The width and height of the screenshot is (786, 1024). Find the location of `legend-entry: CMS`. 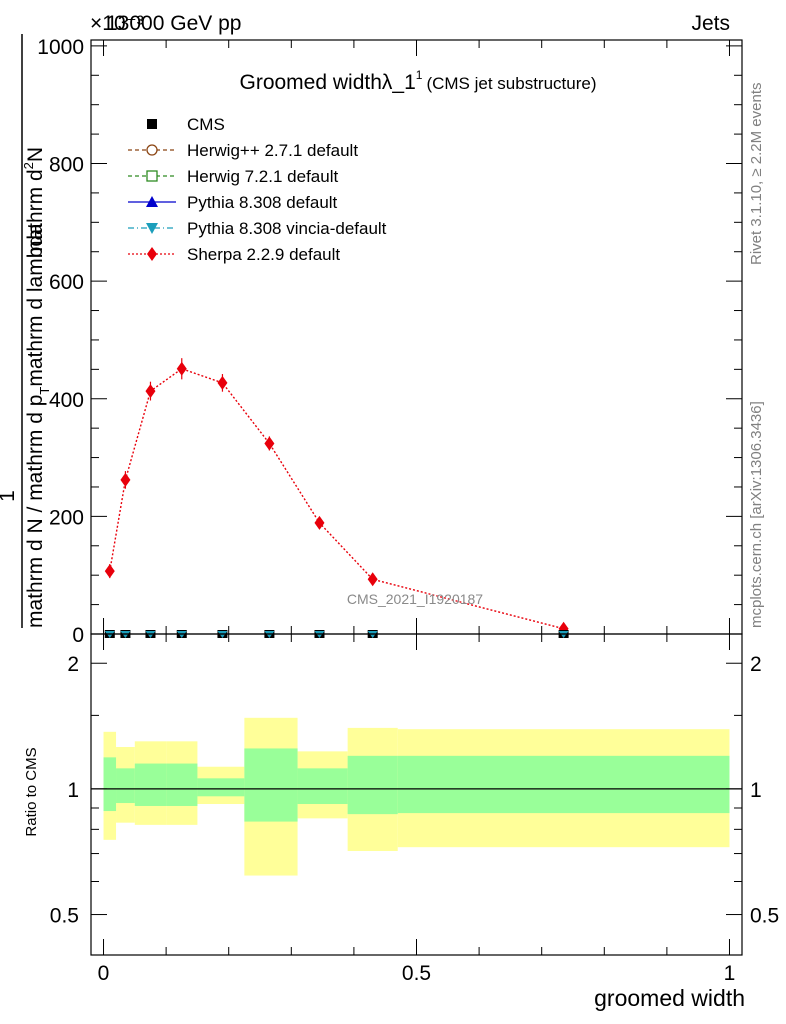

legend-entry: CMS is located at coordinates (186, 124).